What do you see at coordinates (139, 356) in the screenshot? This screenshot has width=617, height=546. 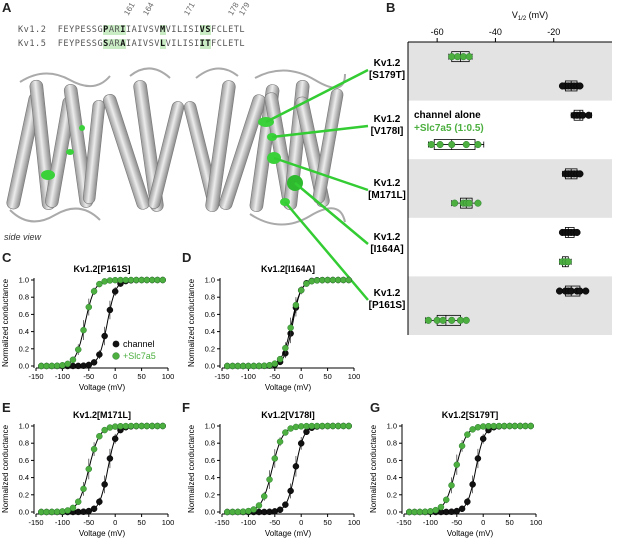 I see `legend-label-slc: +Slc7a5` at bounding box center [139, 356].